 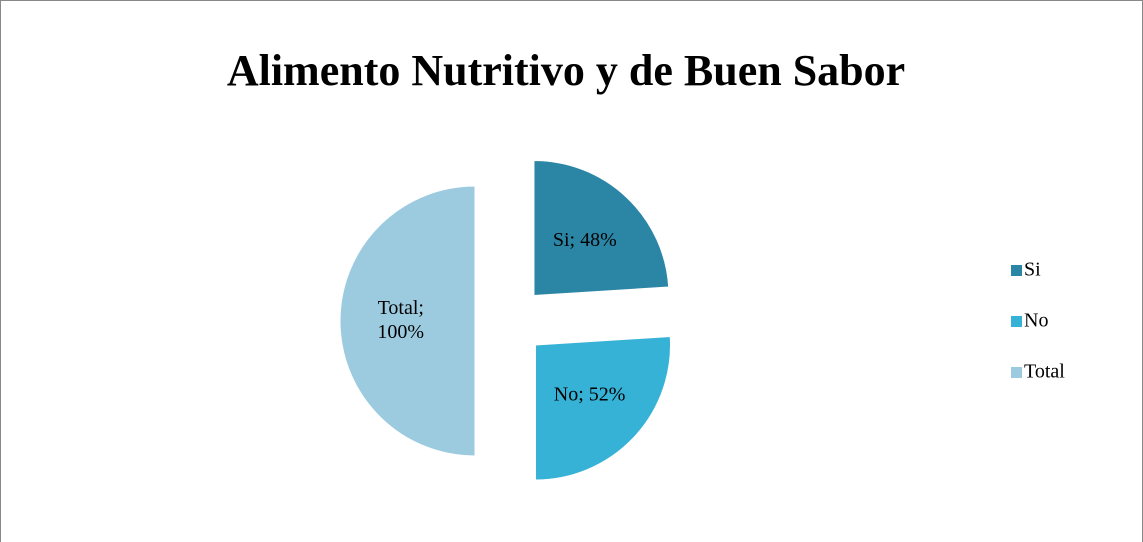 What do you see at coordinates (1032, 270) in the screenshot?
I see `legend-label: Si` at bounding box center [1032, 270].